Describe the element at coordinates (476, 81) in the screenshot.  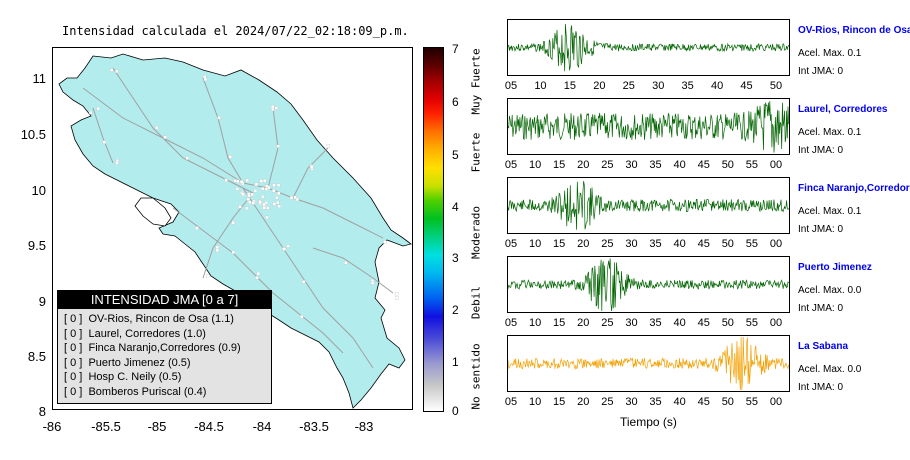
I see `colorbar-label: Muy Fuerte` at that location.